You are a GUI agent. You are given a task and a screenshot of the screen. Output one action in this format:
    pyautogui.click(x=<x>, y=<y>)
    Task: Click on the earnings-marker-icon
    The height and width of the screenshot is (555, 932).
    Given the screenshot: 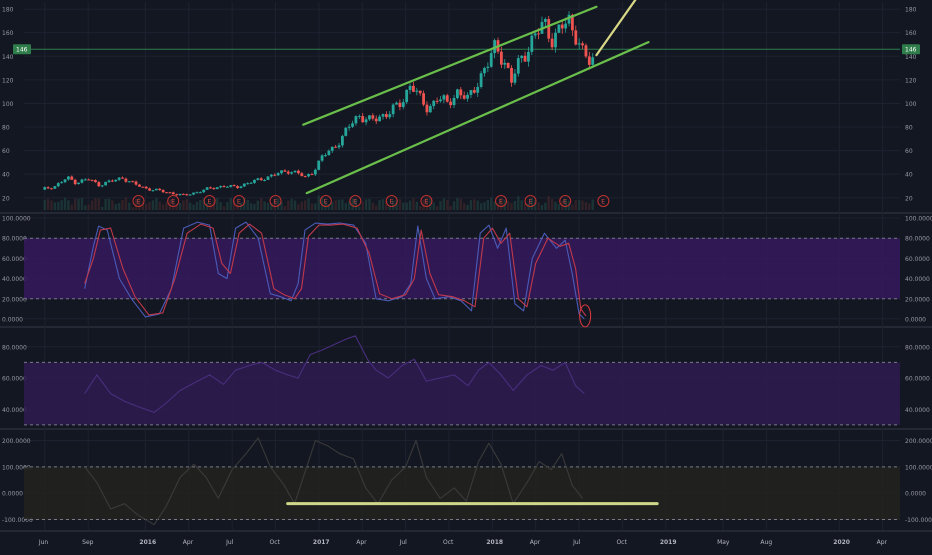 What is the action you would take?
    pyautogui.click(x=325, y=201)
    